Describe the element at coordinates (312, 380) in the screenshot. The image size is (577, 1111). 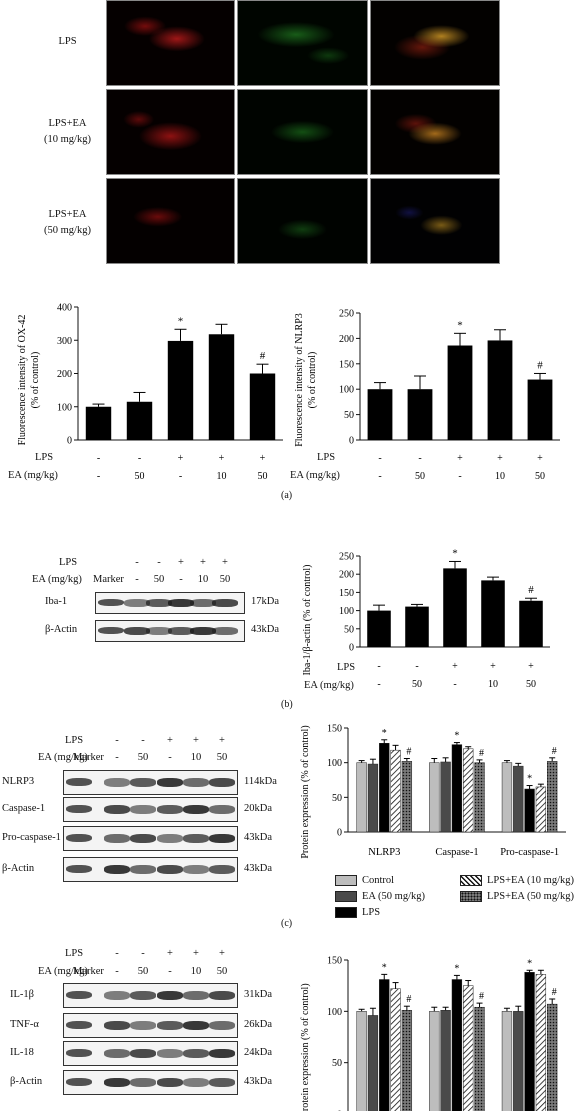
I see `chart-a2-ylabel-unit: (% of control)` at that location.